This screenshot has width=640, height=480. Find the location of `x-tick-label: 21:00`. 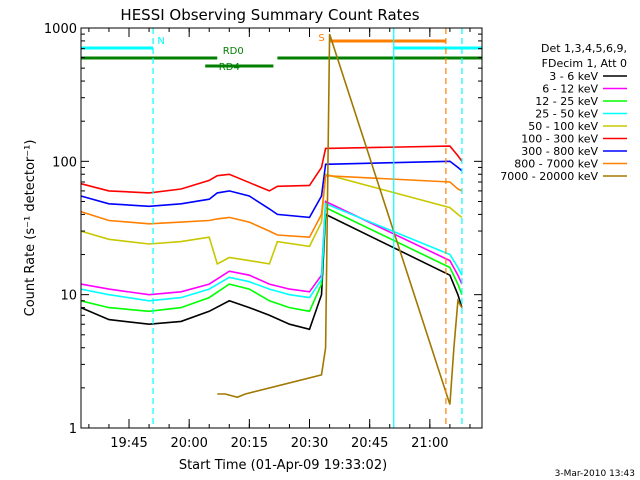

x-tick-label: 21:00 is located at coordinates (429, 443).